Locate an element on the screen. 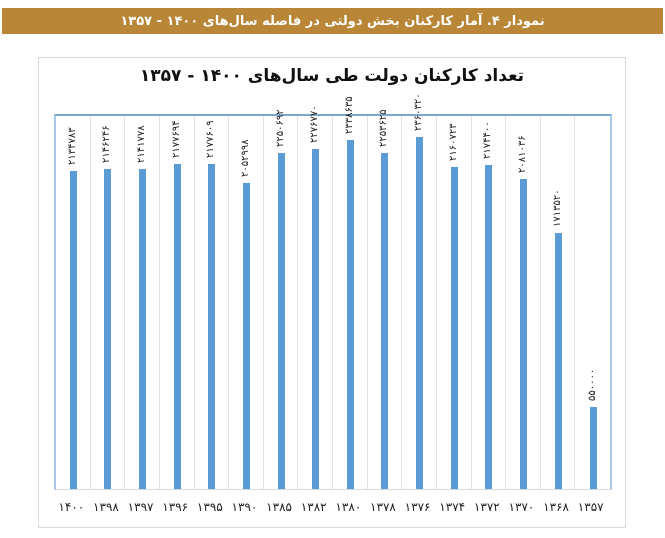 The image size is (665, 538). bar-category: ۲۱۷۷۶۰۹ is located at coordinates (212, 302).